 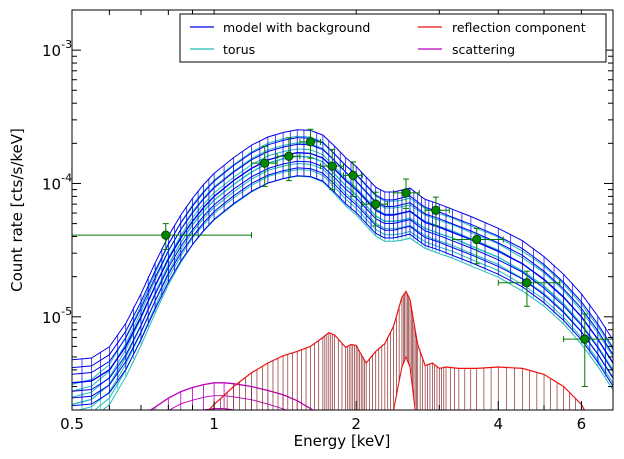 I want to click on legend-label-reflection: reflection component, so click(x=519, y=27).